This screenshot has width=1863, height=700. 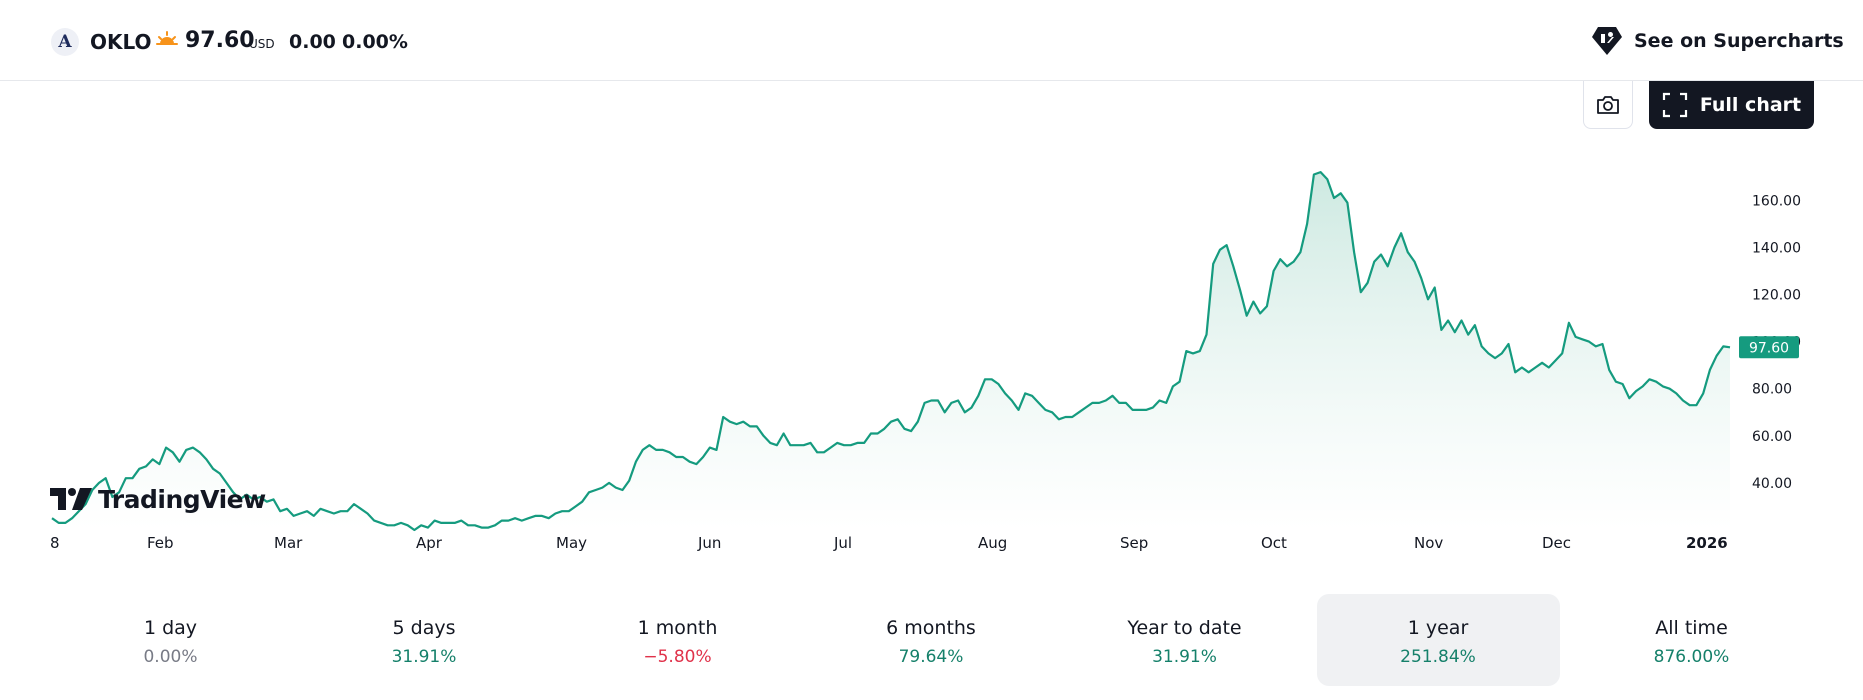 I want to click on price-change-percent: 0.00%, so click(x=375, y=42).